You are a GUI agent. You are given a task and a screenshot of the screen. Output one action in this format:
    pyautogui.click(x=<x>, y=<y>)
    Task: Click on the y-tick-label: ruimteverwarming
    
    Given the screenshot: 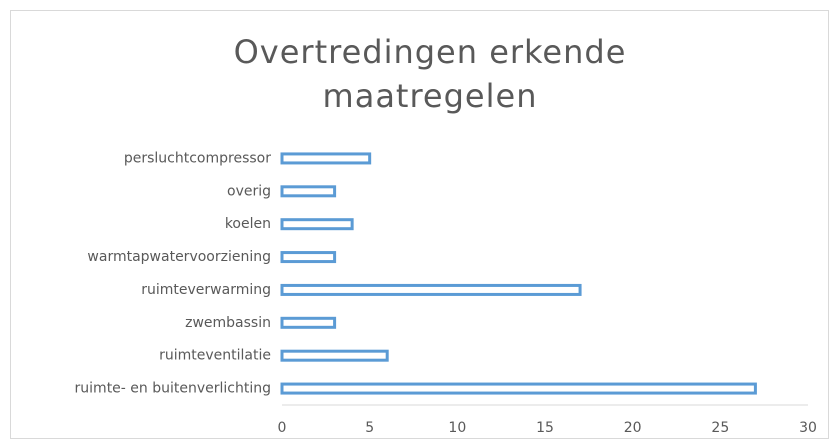 What is the action you would take?
    pyautogui.click(x=206, y=290)
    